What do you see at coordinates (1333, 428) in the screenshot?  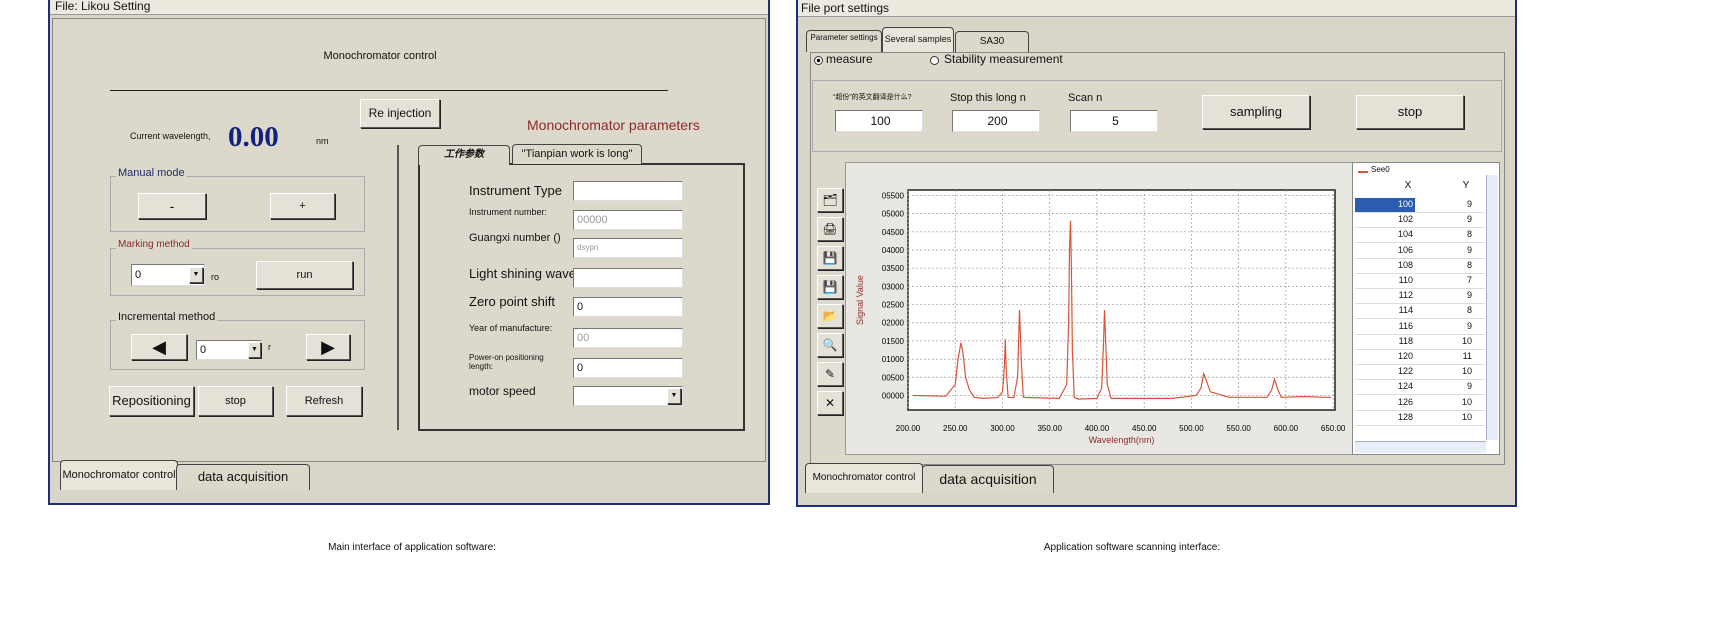 I see `x-tick-label: 650.00` at bounding box center [1333, 428].